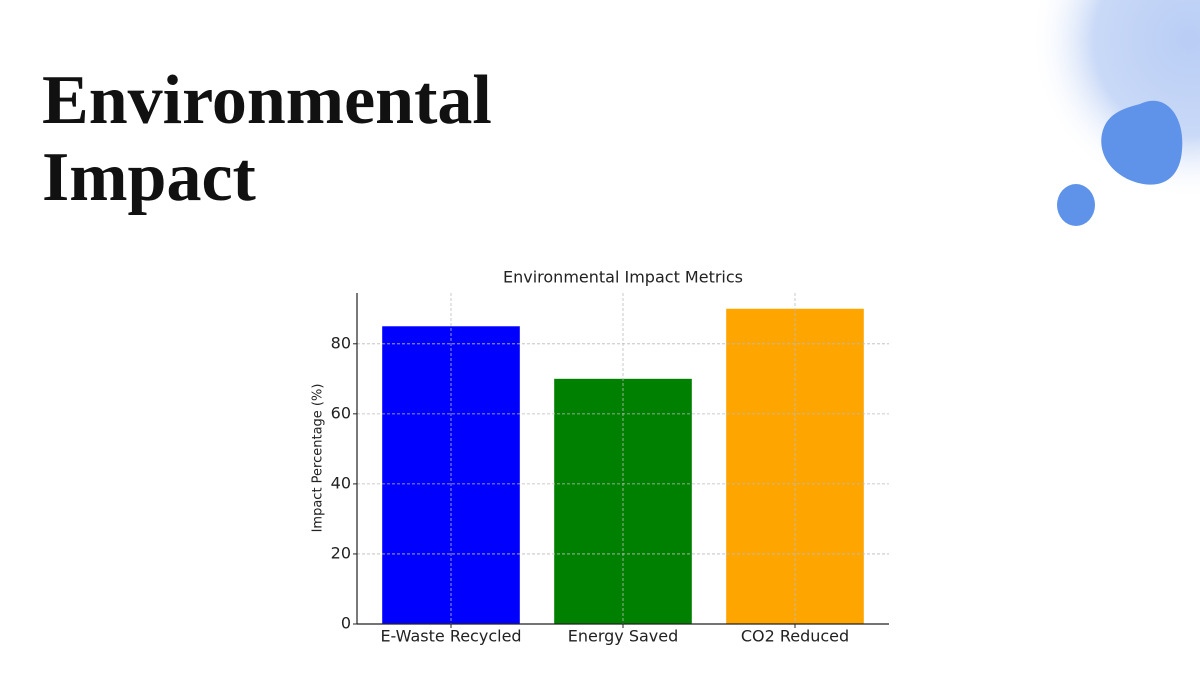 The image size is (1200, 675). Describe the element at coordinates (341, 482) in the screenshot. I see `y-tick-label: 40` at that location.